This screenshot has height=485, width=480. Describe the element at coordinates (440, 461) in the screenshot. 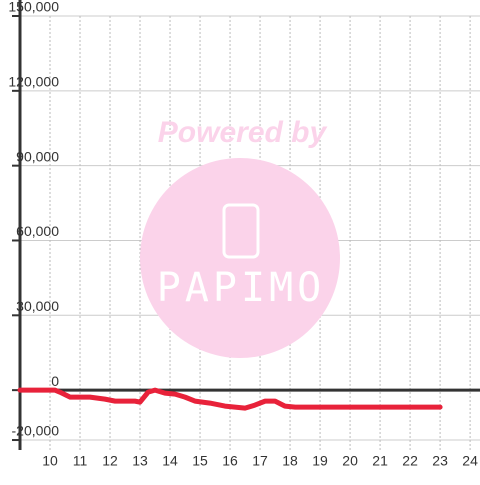

I see `x-tick-label: 23` at that location.